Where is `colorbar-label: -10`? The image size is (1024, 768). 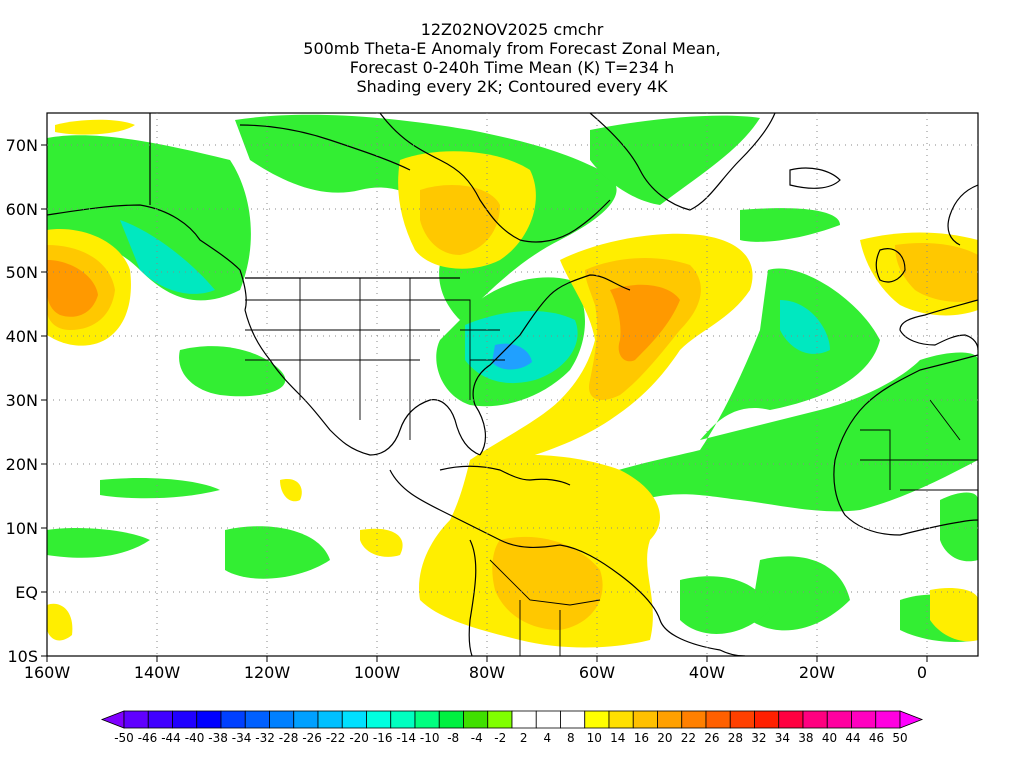 colorbar-label: -10 is located at coordinates (430, 738).